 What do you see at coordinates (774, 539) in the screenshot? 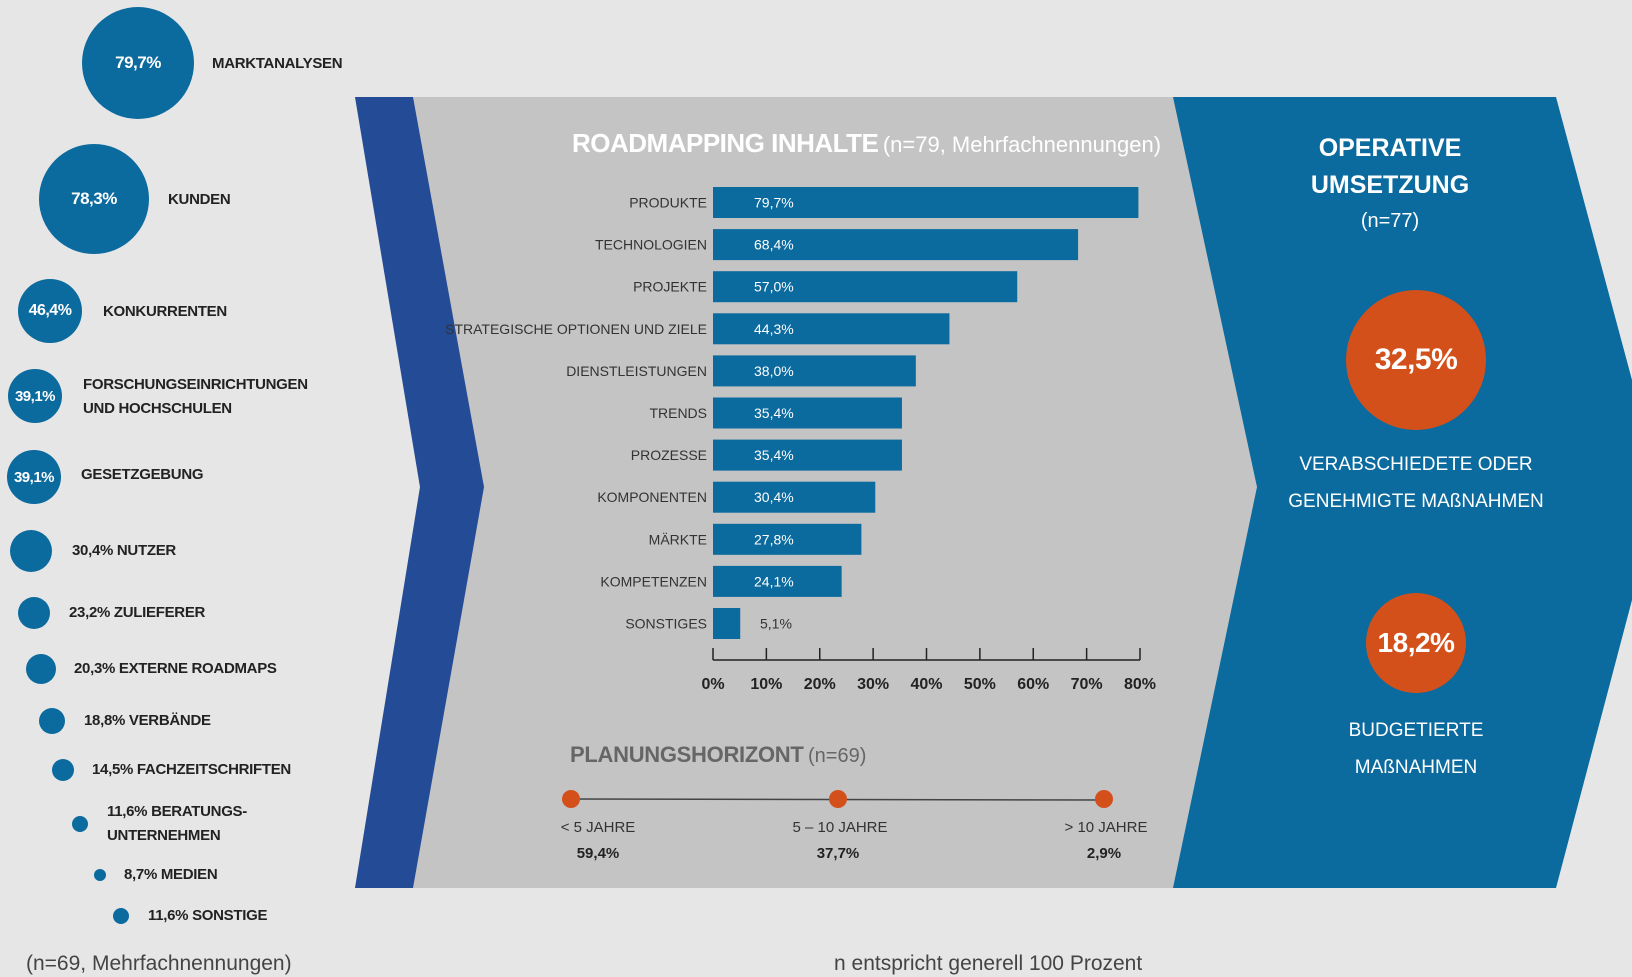
I see `bar-value-label: 27,8%` at bounding box center [774, 539].